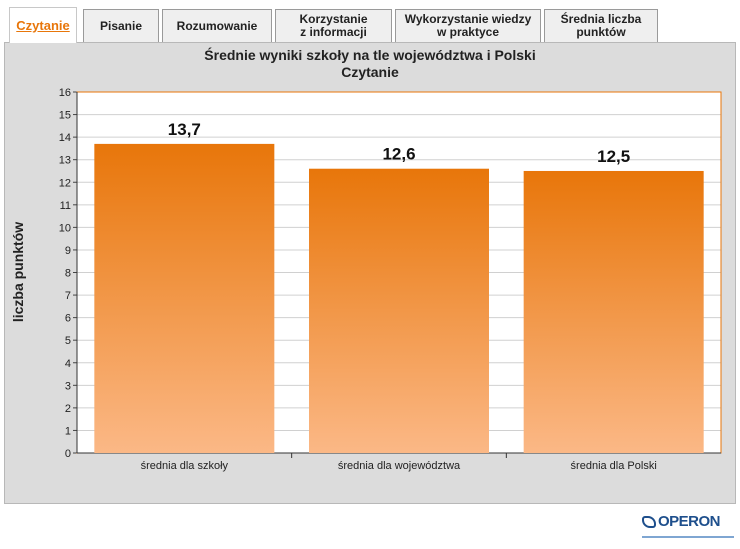 The width and height of the screenshot is (740, 549). I want to click on y-tick-label: 4, so click(68, 364).